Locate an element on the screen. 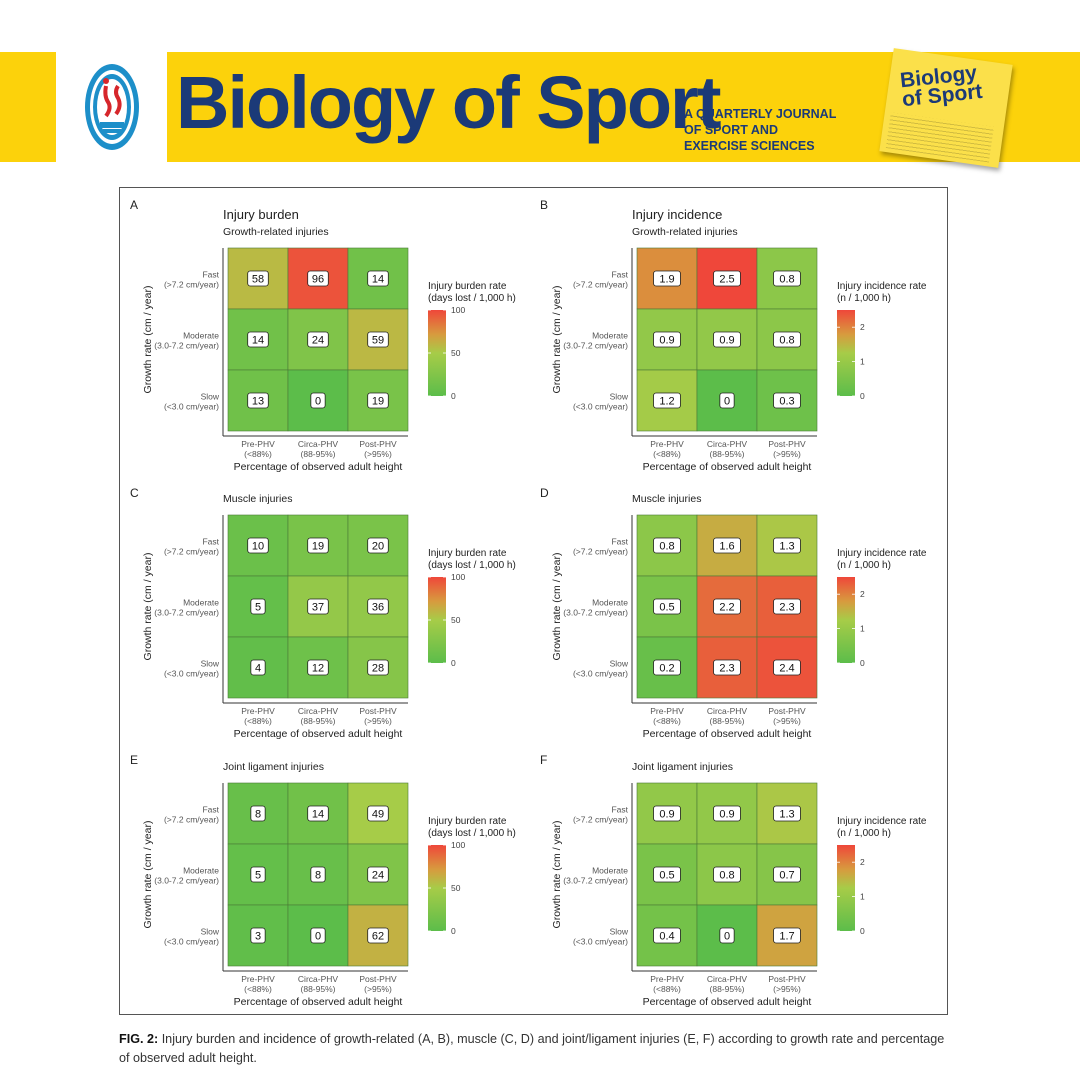  cell-value-label: 3 is located at coordinates (258, 937).